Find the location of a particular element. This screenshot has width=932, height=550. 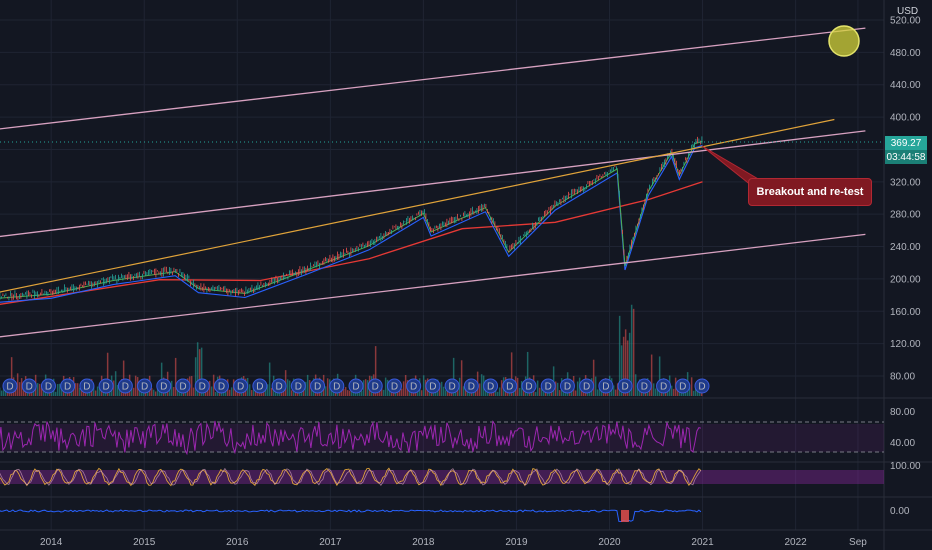

macd-histogram-bar is located at coordinates (625, 516).